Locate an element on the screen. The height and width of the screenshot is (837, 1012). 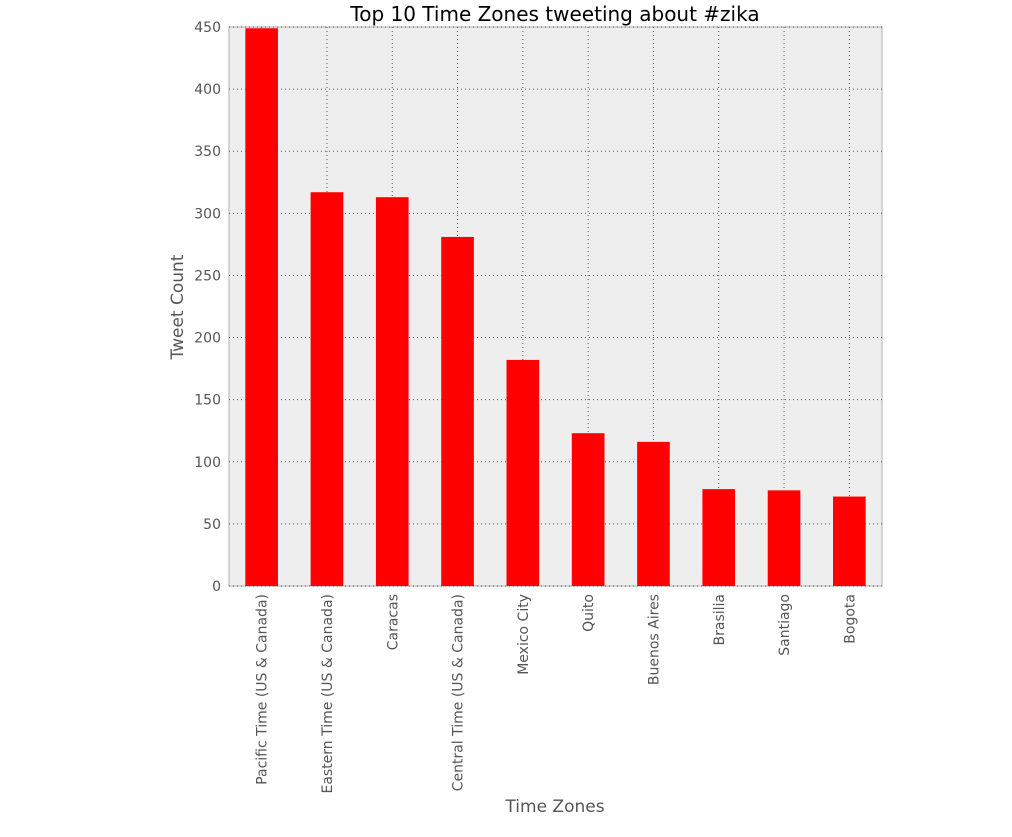
y-tick-label: 450 is located at coordinates (207, 28).